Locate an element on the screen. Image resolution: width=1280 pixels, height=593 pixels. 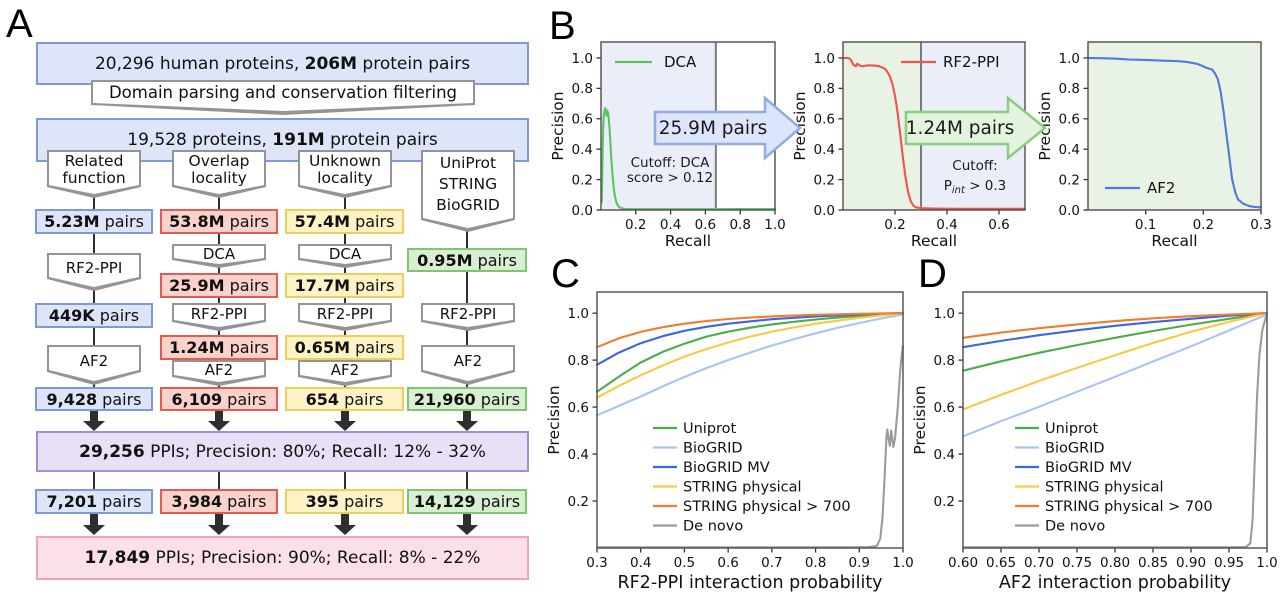
svg-text: score > 0.12 is located at coordinates (670, 178).